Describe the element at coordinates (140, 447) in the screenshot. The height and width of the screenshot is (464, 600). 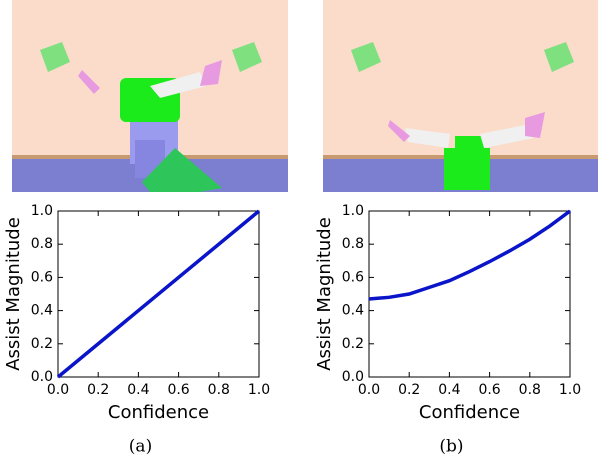
I see `caption: (a)` at that location.